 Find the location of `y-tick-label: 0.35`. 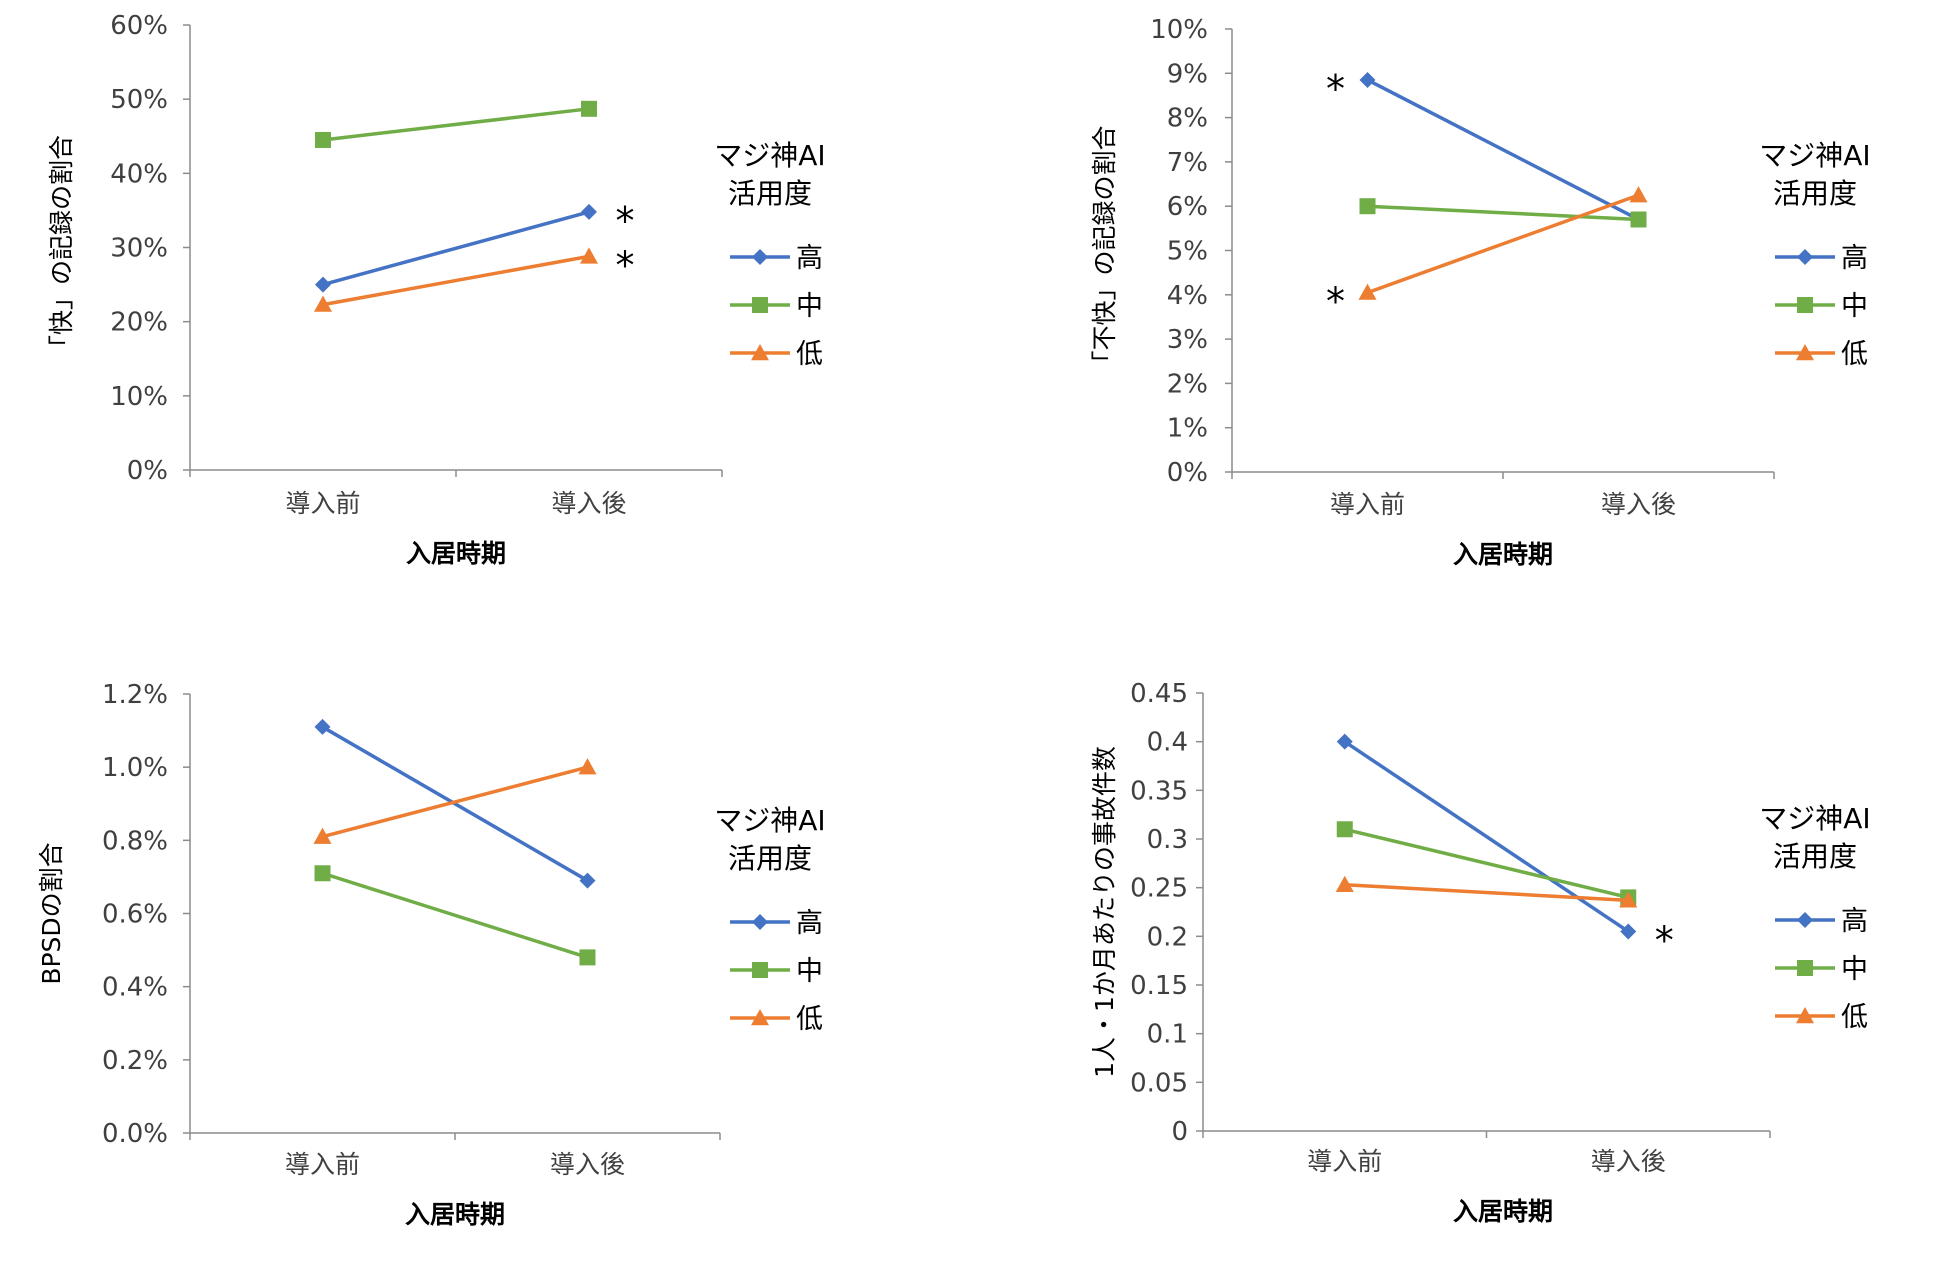

y-tick-label: 0.35 is located at coordinates (1159, 791).